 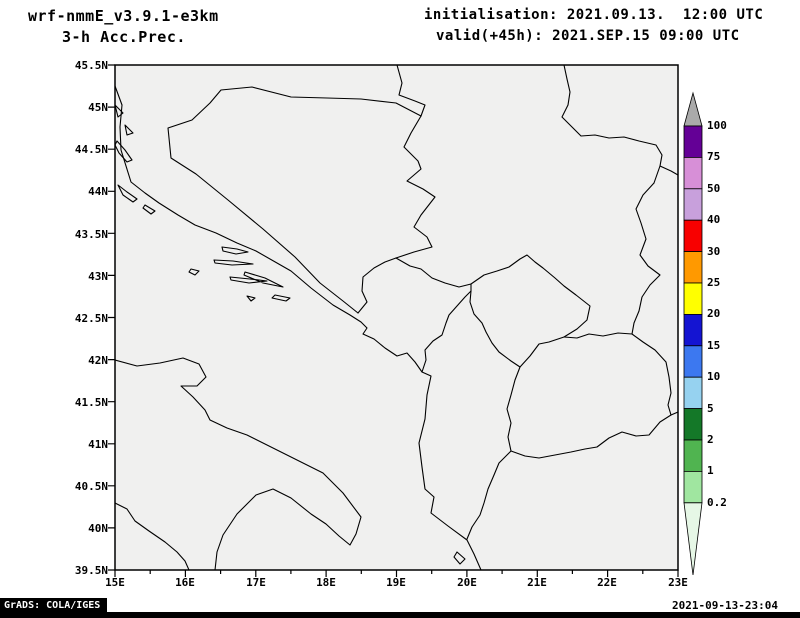 What do you see at coordinates (598, 335) in the screenshot?
I see `border-serbia-macedonia` at bounding box center [598, 335].